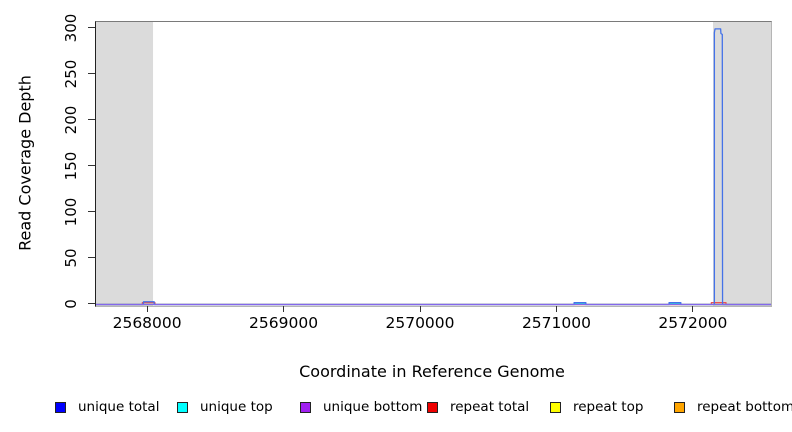 Image resolution: width=792 pixels, height=432 pixels. Describe the element at coordinates (182, 407) in the screenshot. I see `unique-top-swatch-icon` at that location.